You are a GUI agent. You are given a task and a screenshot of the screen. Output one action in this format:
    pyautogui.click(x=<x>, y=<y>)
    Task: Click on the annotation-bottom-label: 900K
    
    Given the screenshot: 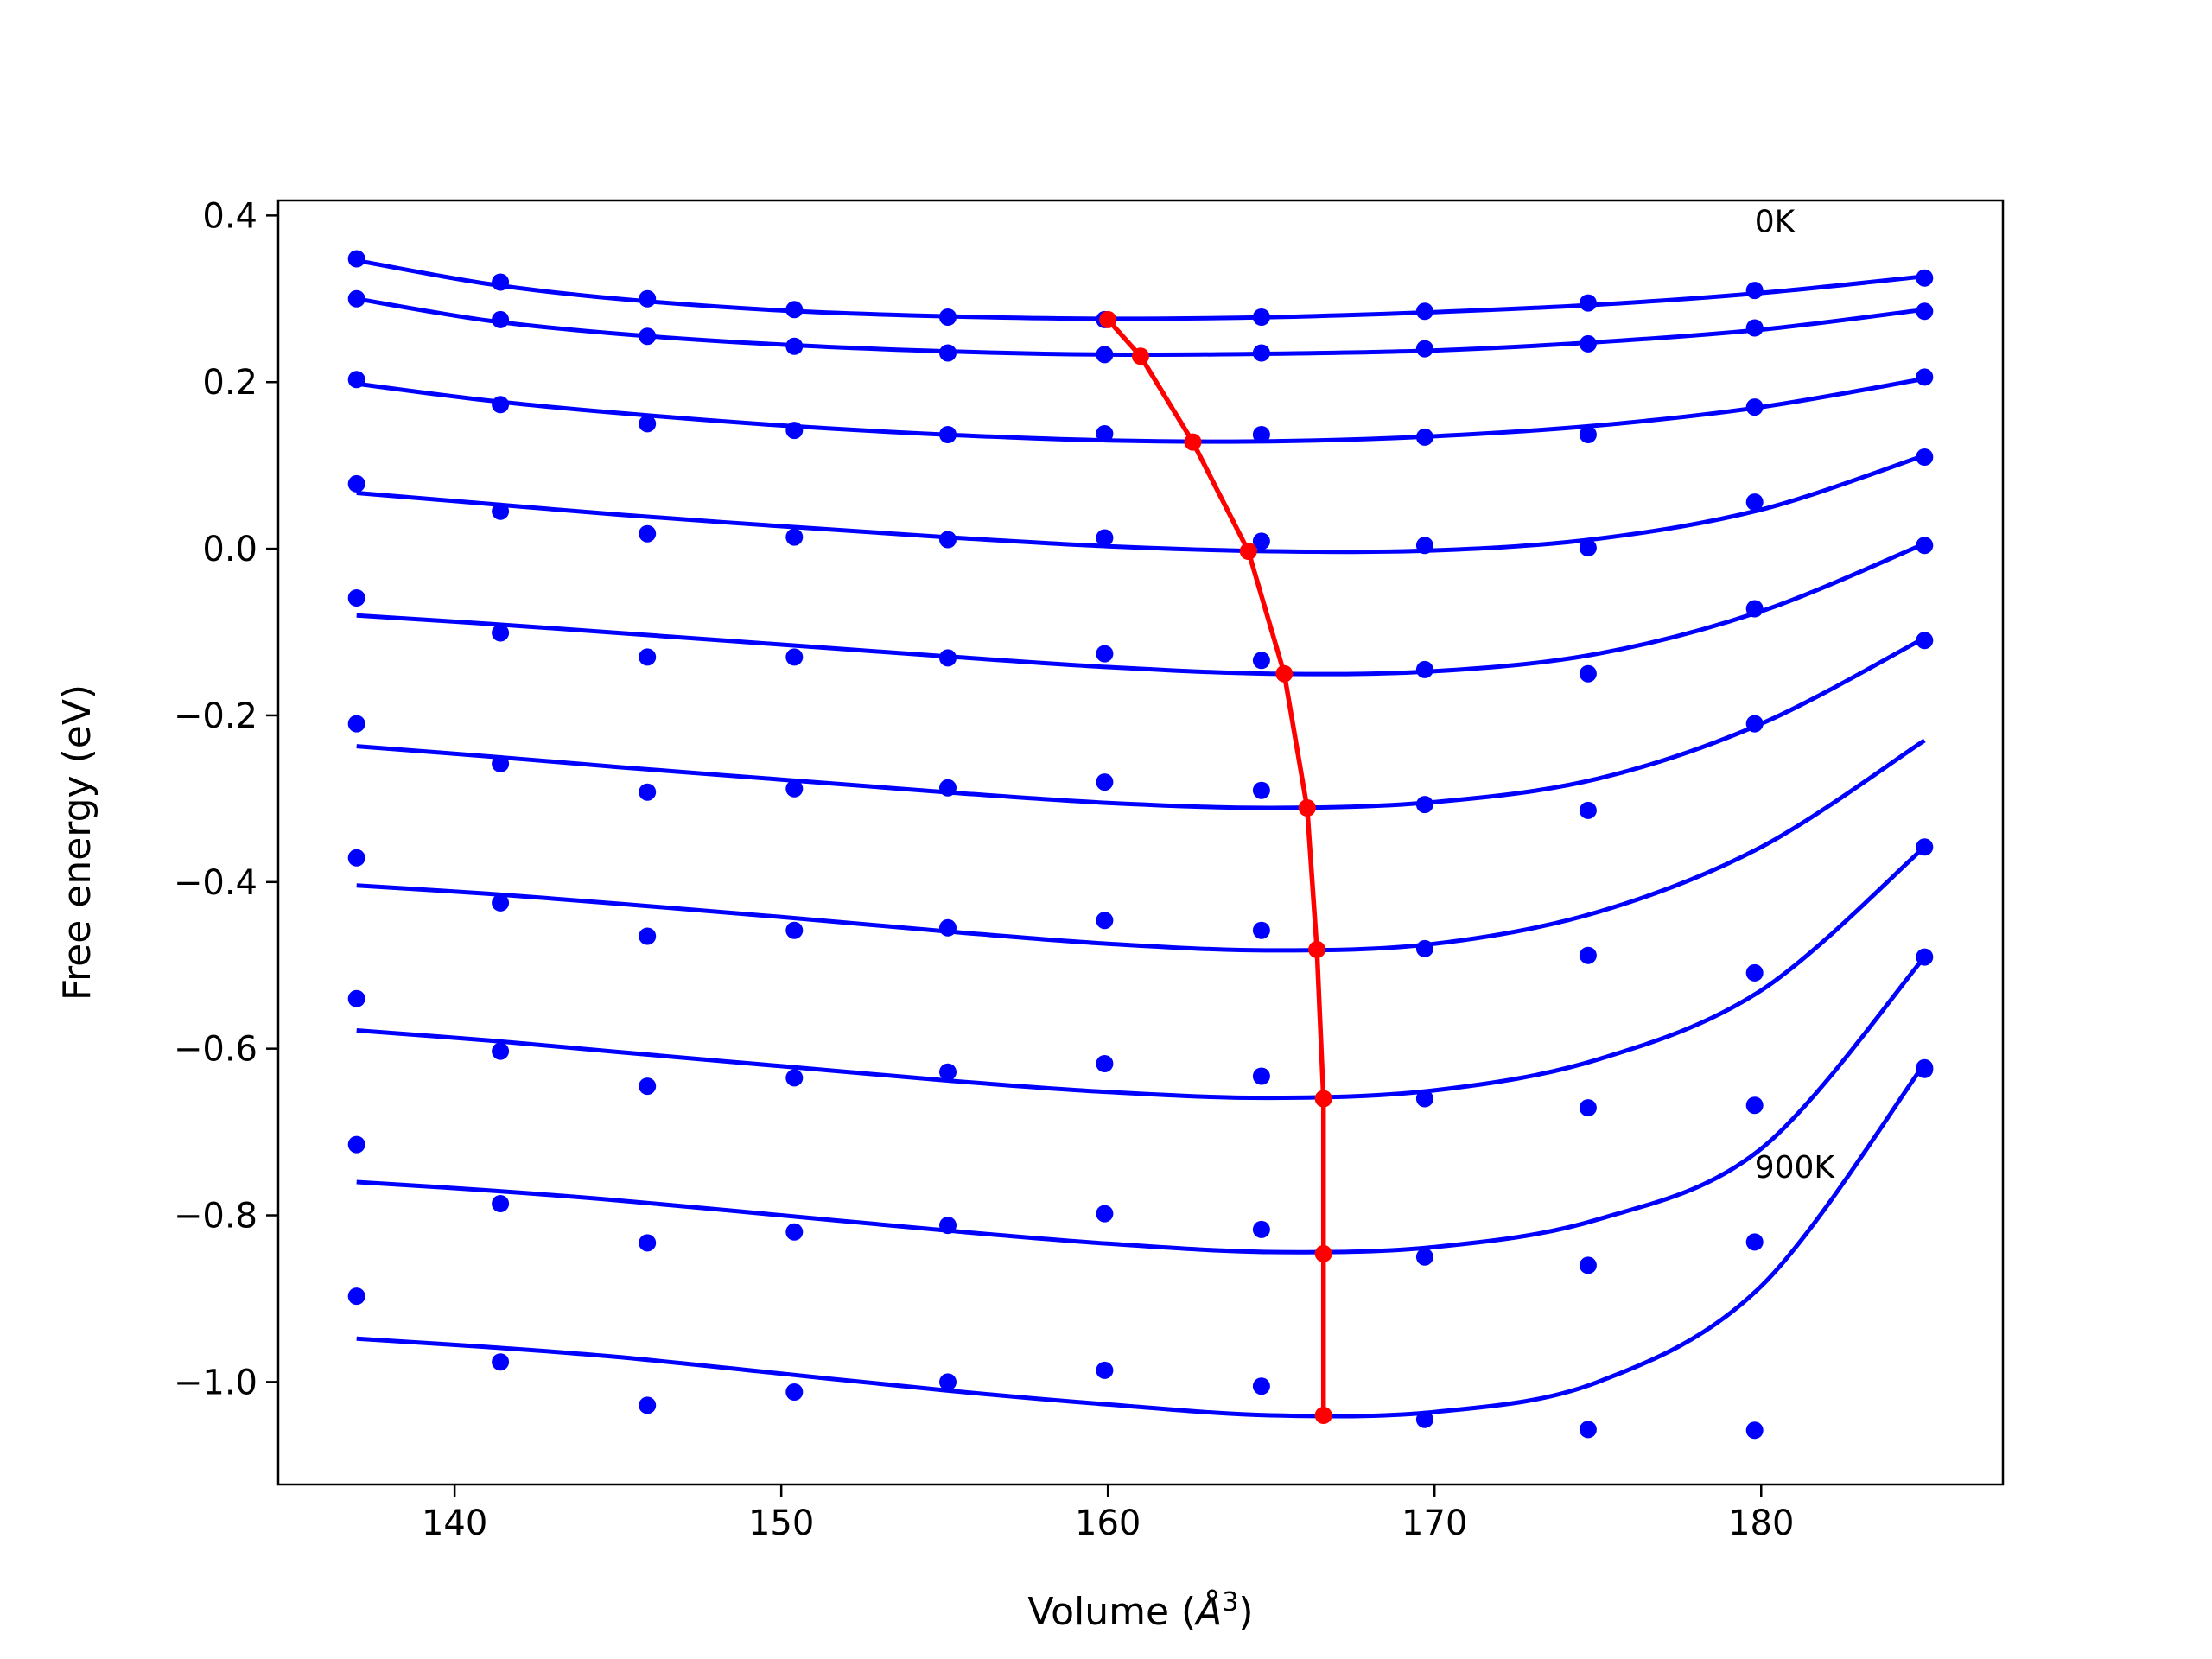 What is the action you would take?
    pyautogui.click(x=1795, y=1167)
    